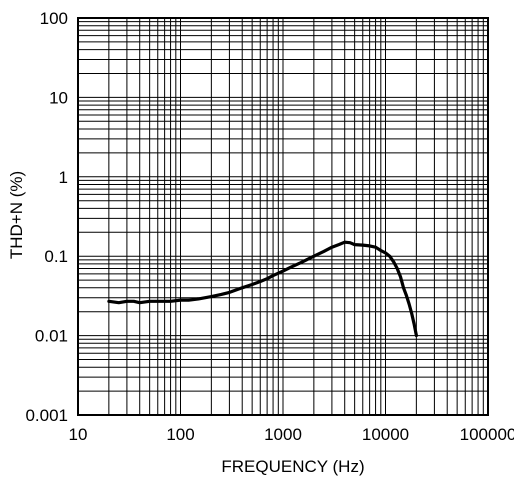 This screenshot has width=514, height=480. What do you see at coordinates (56, 256) in the screenshot?
I see `y-tick-label: 0.1` at bounding box center [56, 256].